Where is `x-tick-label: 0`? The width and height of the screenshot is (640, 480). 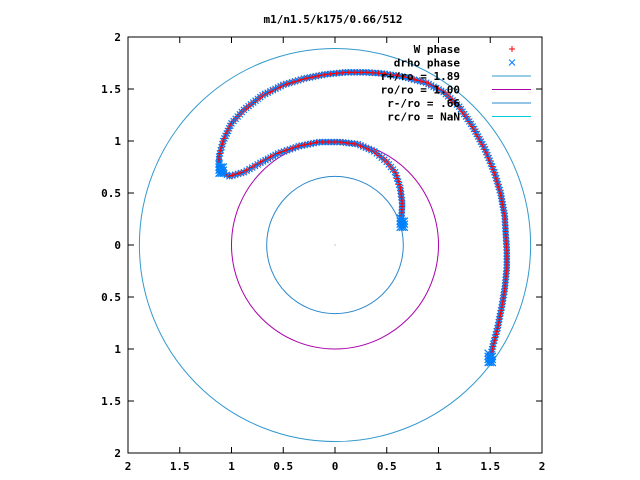
x-tick-label: 0 is located at coordinates (335, 466).